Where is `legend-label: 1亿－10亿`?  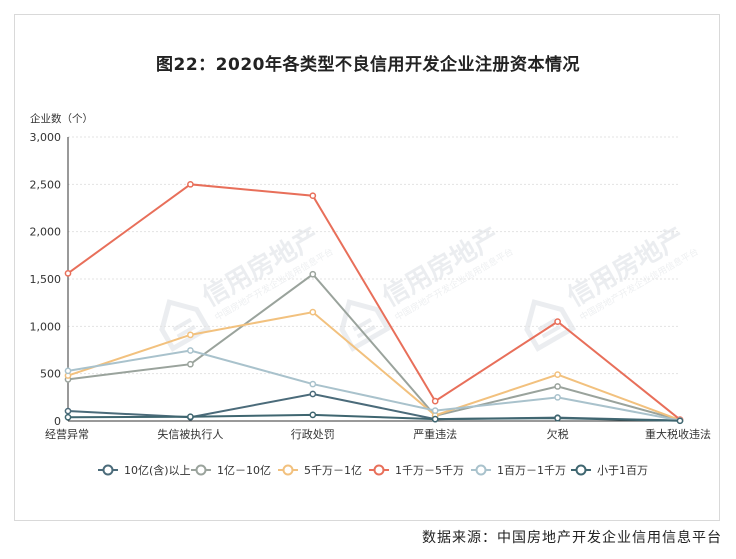 legend-label: 1亿－10亿 is located at coordinates (244, 470).